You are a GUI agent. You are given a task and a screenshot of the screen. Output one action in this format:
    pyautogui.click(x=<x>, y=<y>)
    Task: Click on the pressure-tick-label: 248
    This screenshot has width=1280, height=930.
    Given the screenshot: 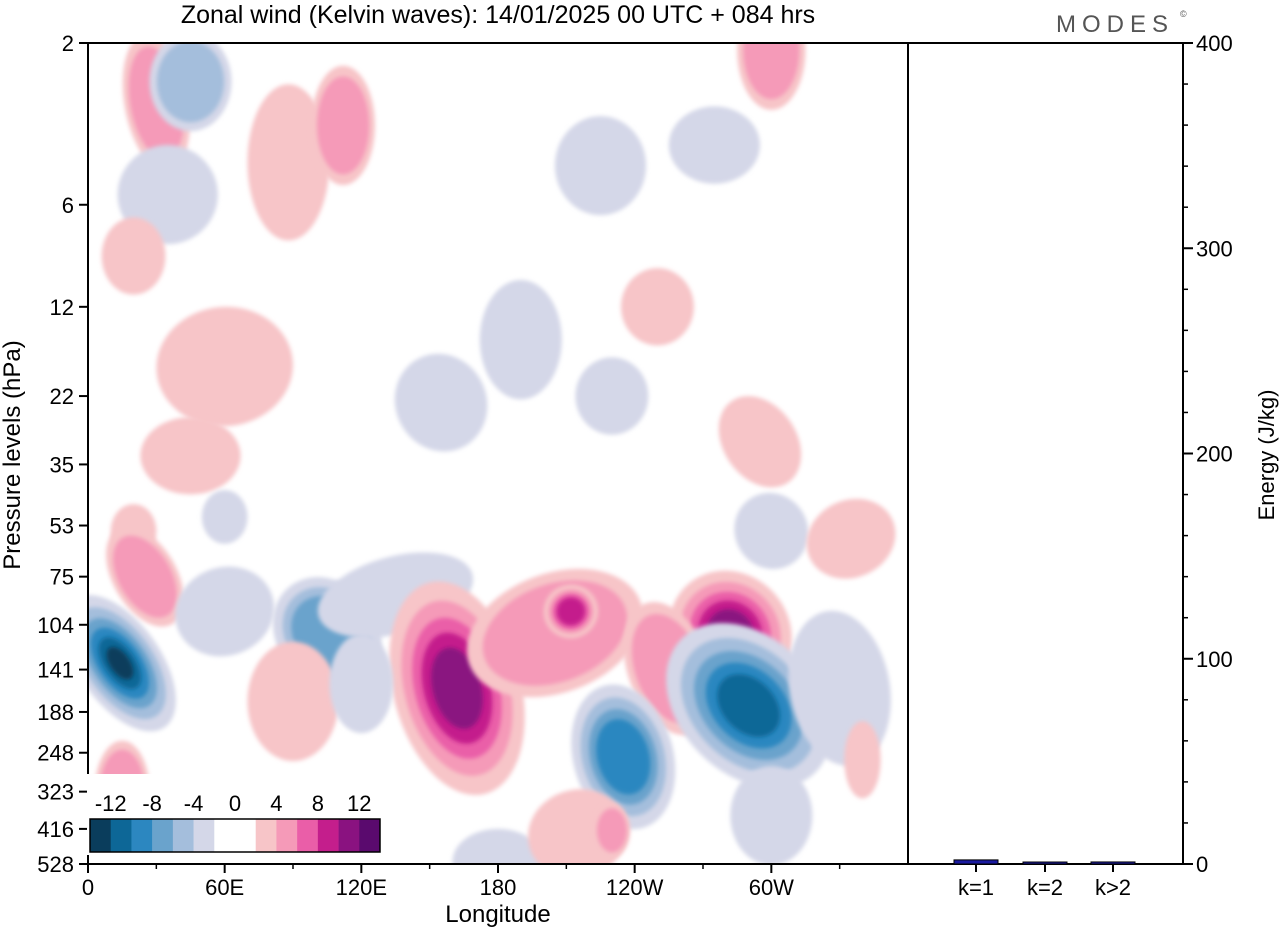 What is the action you would take?
    pyautogui.click(x=55, y=753)
    